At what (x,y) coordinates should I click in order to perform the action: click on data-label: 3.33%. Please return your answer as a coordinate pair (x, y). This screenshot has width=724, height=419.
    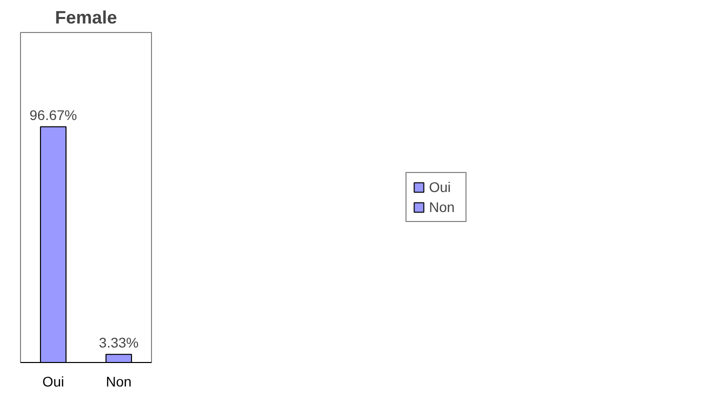
    Looking at the image, I should click on (118, 342).